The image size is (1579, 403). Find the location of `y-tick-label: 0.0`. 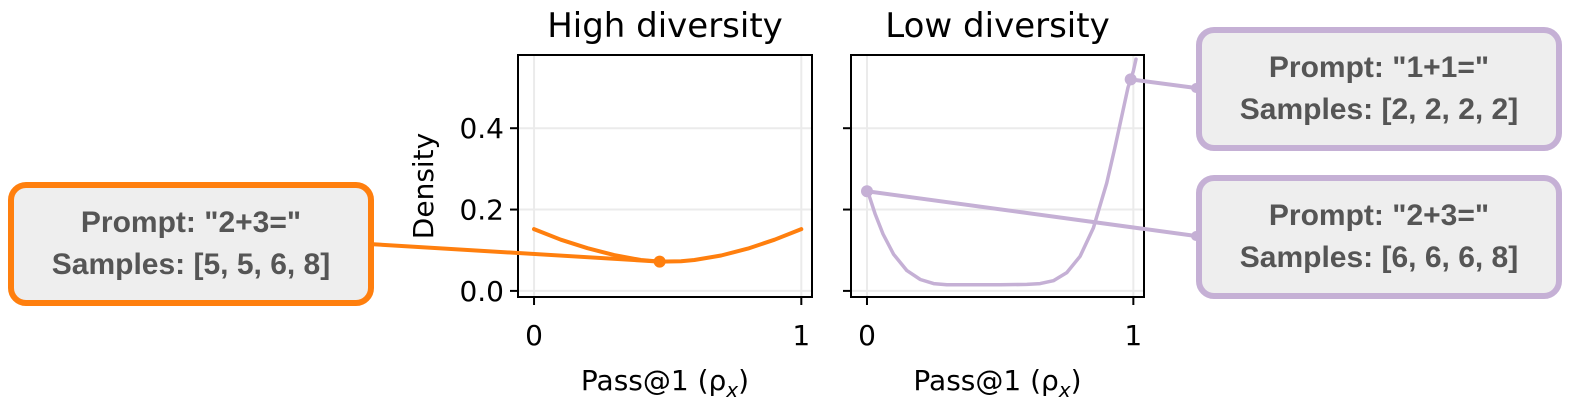

y-tick-label: 0.0 is located at coordinates (481, 291).